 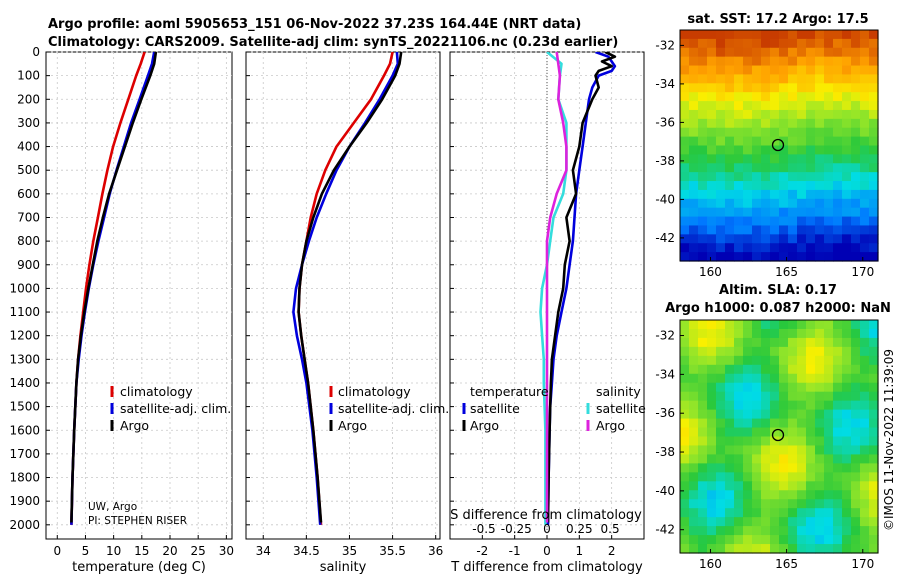 What do you see at coordinates (28, 123) in the screenshot?
I see `y-tick-label: 300` at bounding box center [28, 123].